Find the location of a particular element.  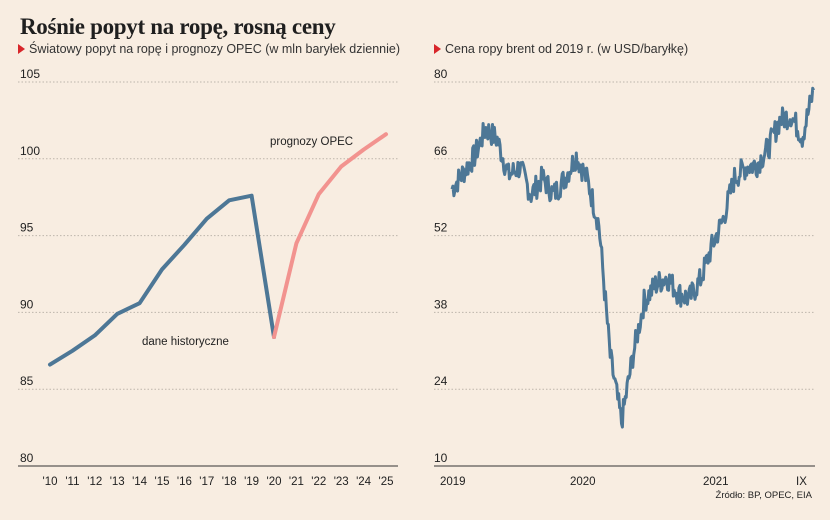

series-line is located at coordinates (330, 235).